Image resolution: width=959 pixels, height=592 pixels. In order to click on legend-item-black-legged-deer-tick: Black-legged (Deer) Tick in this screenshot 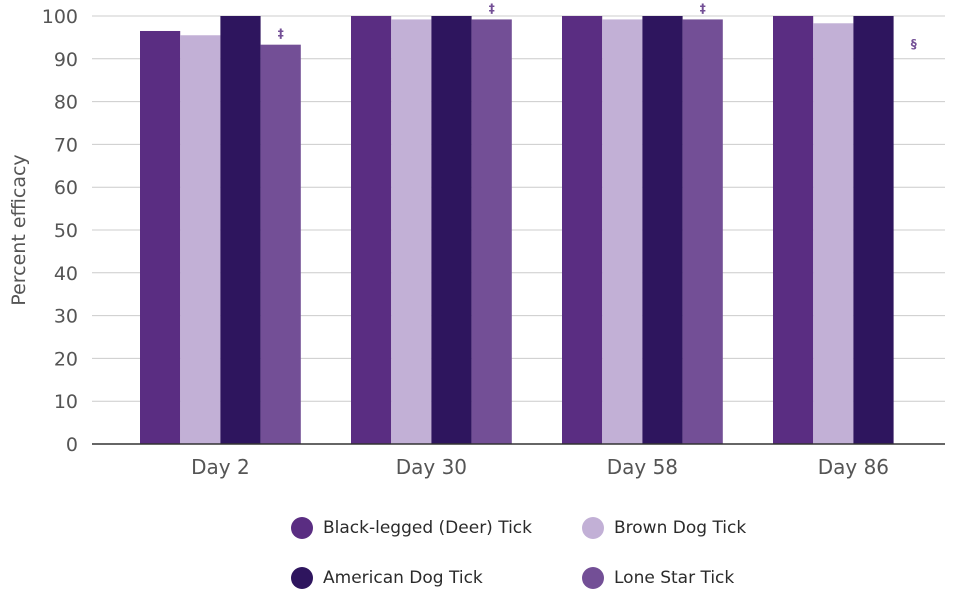, I will do `click(411, 528)`.